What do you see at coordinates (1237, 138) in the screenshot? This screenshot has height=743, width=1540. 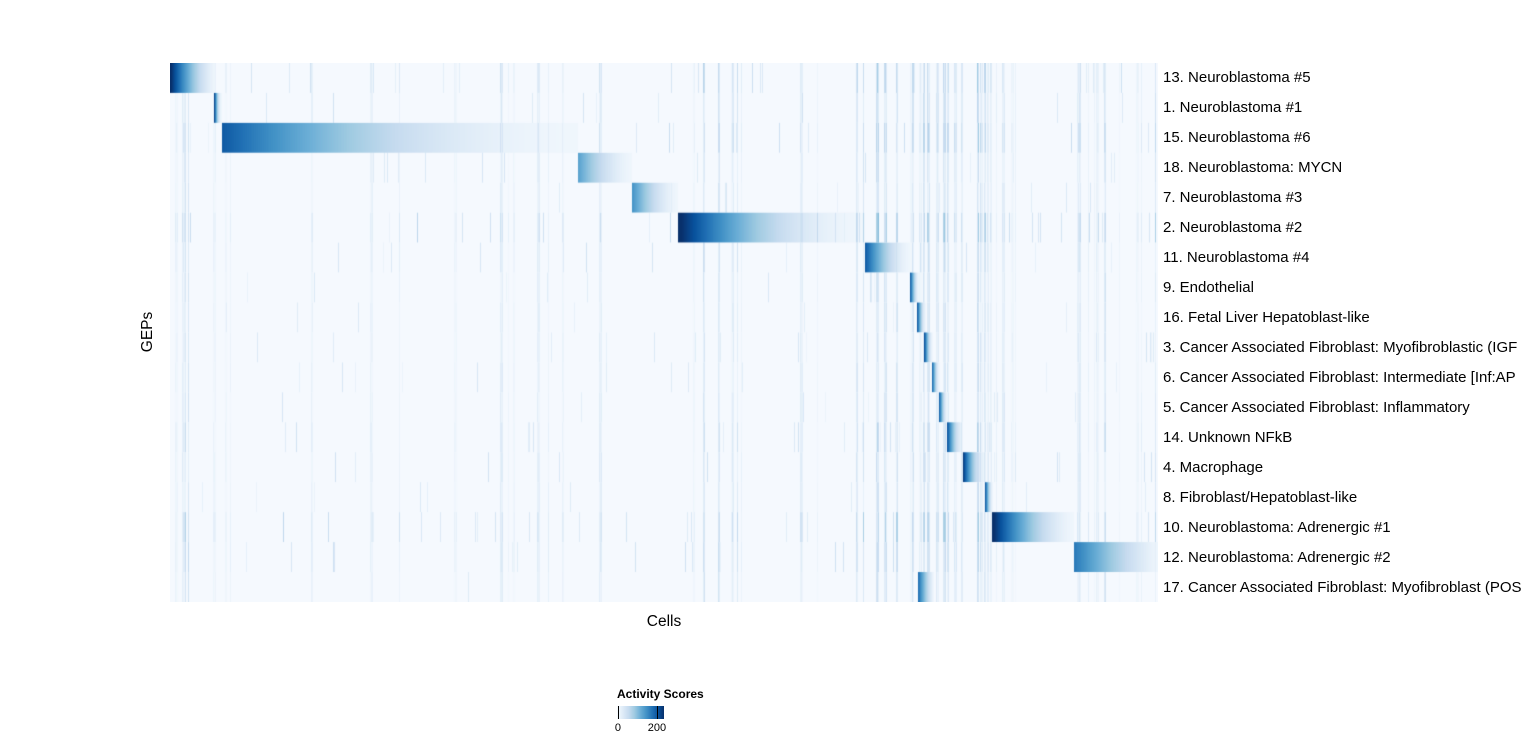 I see `row-label: 15. Neuroblastoma #6` at bounding box center [1237, 138].